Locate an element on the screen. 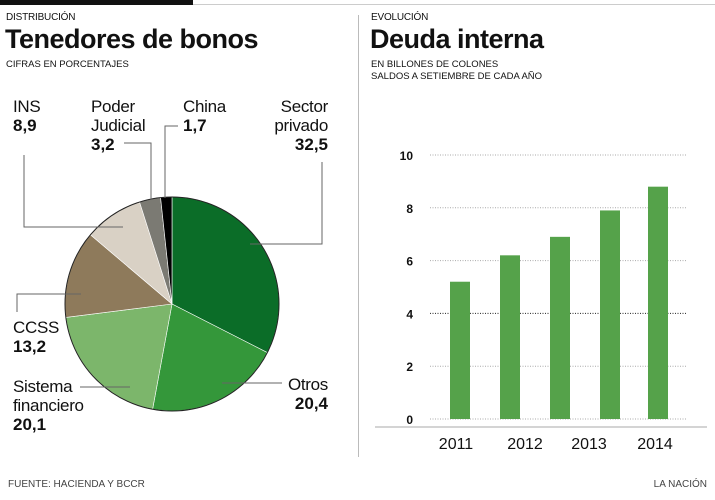 This screenshot has width=715, height=500. label-value: 1,7 is located at coordinates (195, 125).